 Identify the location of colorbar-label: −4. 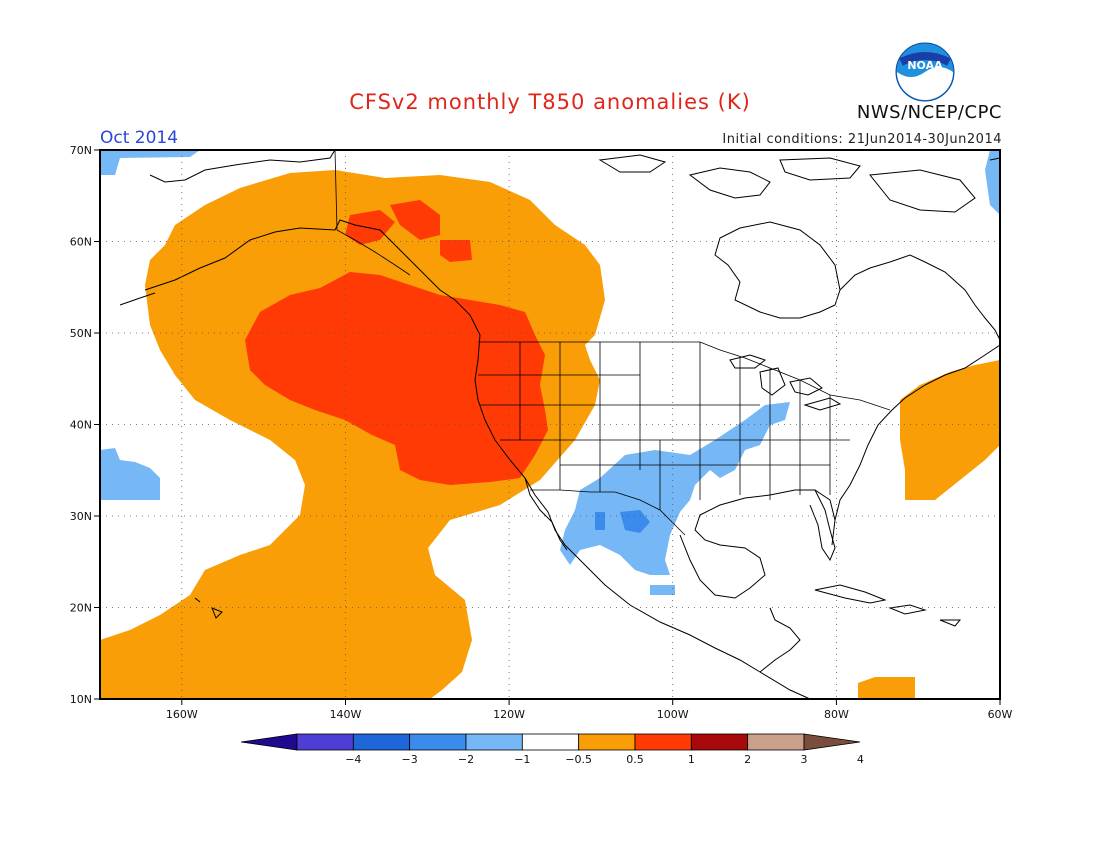
(353, 759).